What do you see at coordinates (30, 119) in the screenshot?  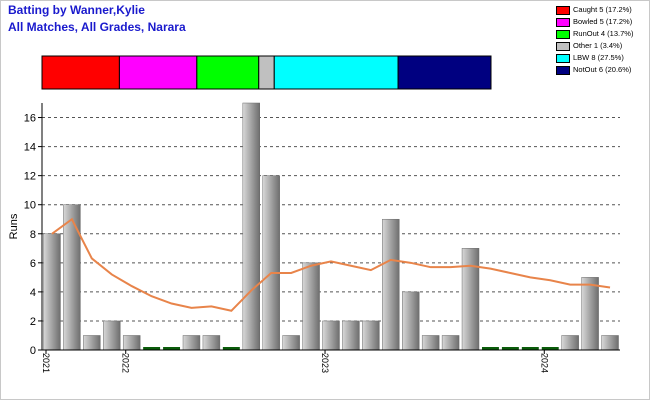 I see `y-tick-label: 16` at bounding box center [30, 119].